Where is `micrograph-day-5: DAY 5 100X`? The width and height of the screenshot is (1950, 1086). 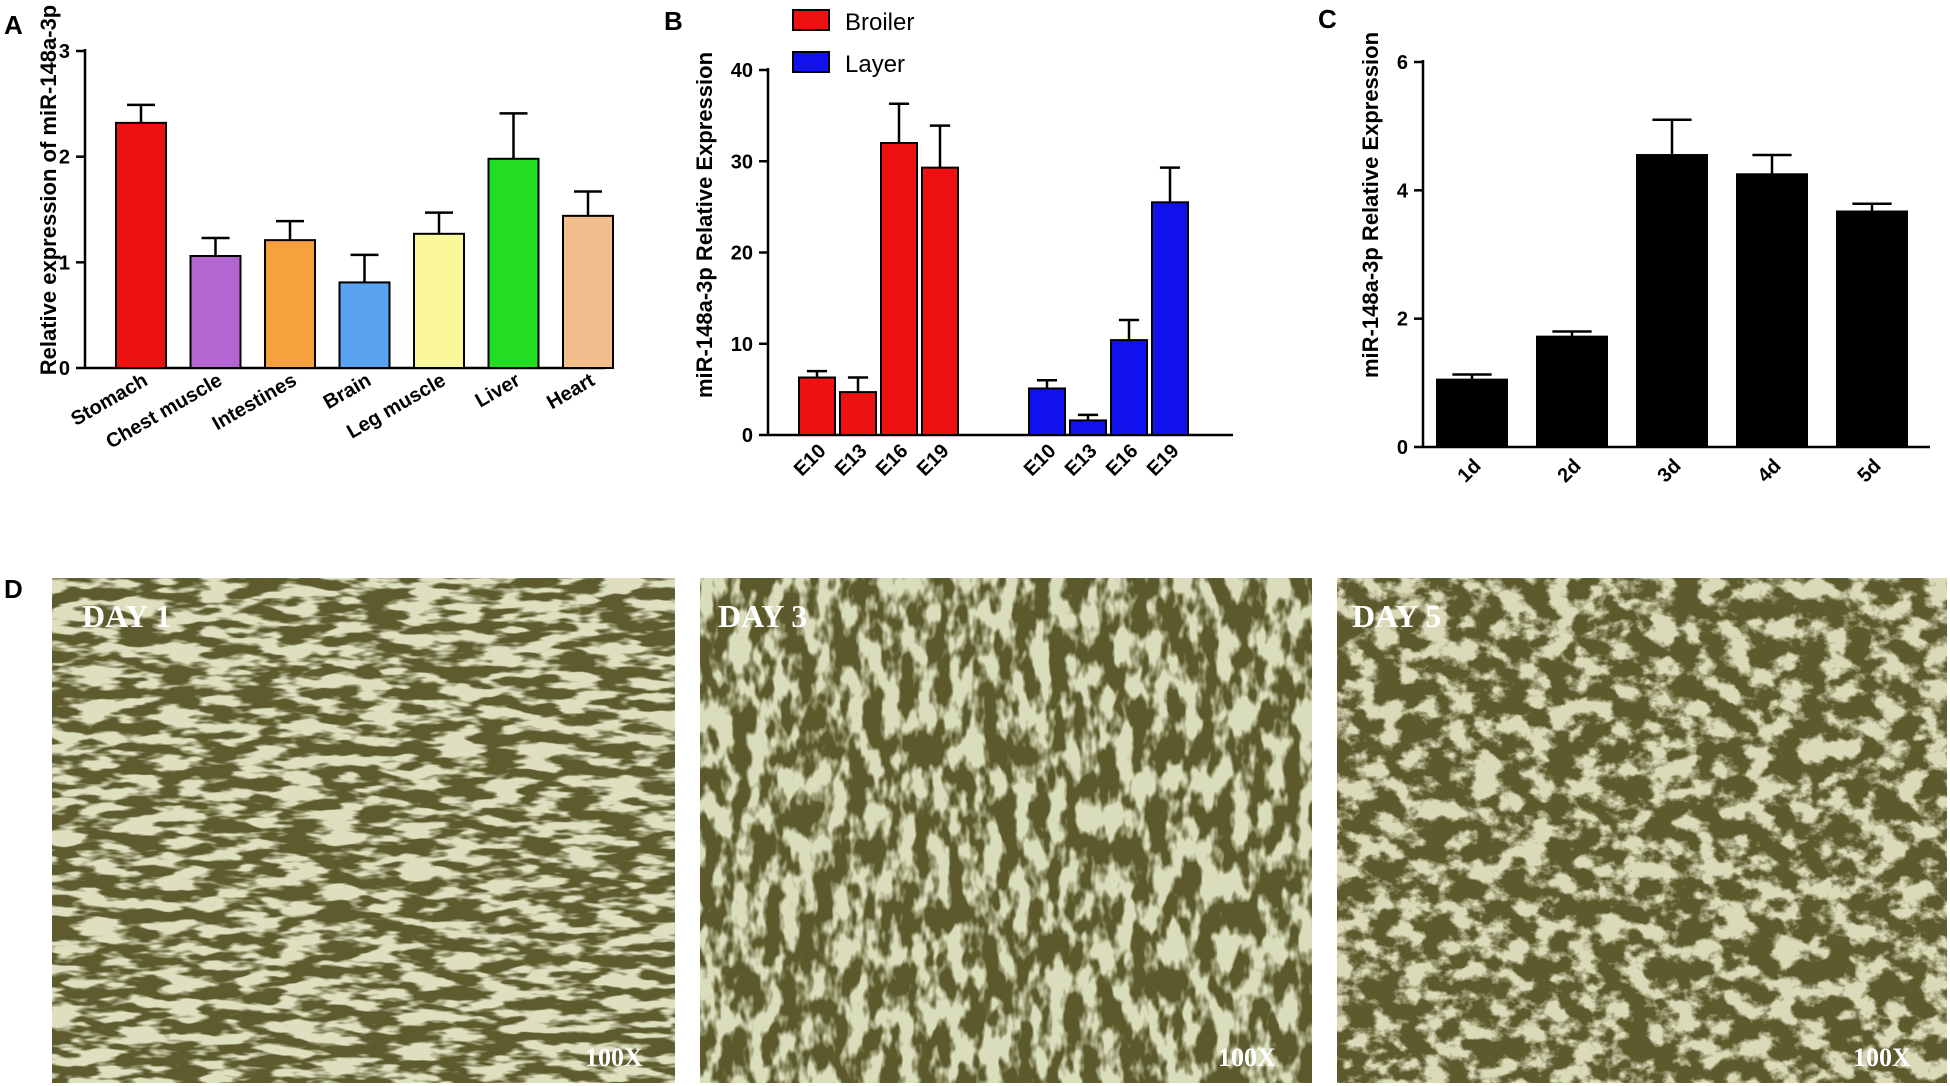
micrograph-day-5: DAY 5 100X is located at coordinates (1642, 830).